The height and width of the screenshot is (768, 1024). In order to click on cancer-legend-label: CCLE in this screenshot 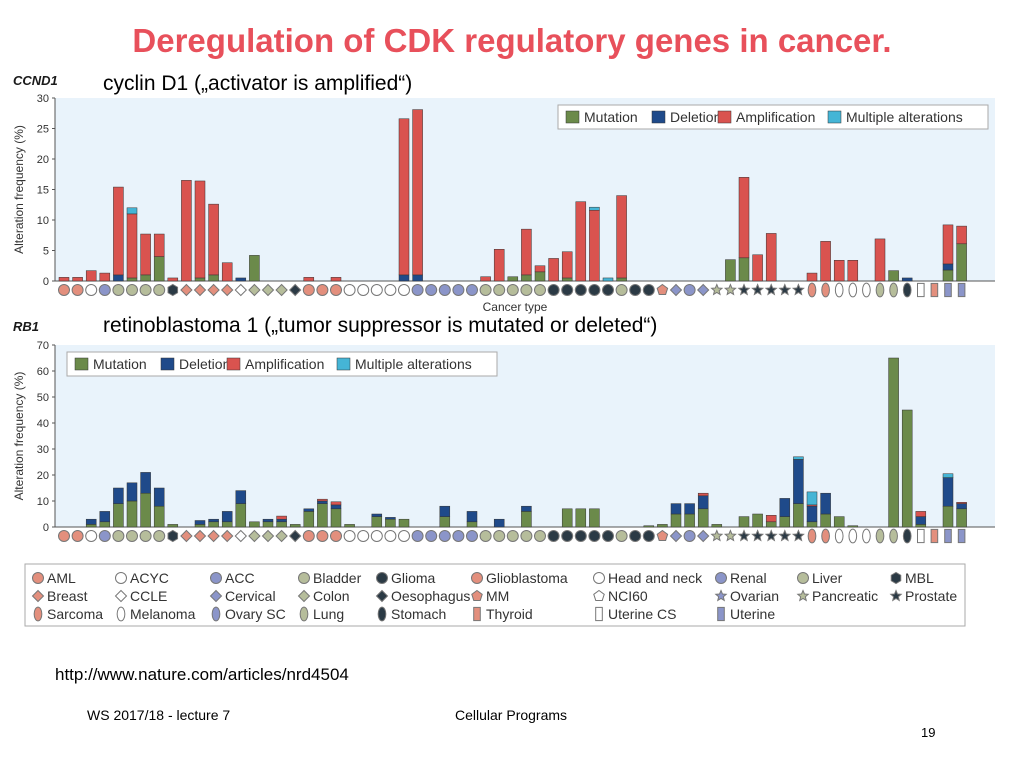, I will do `click(148, 596)`.